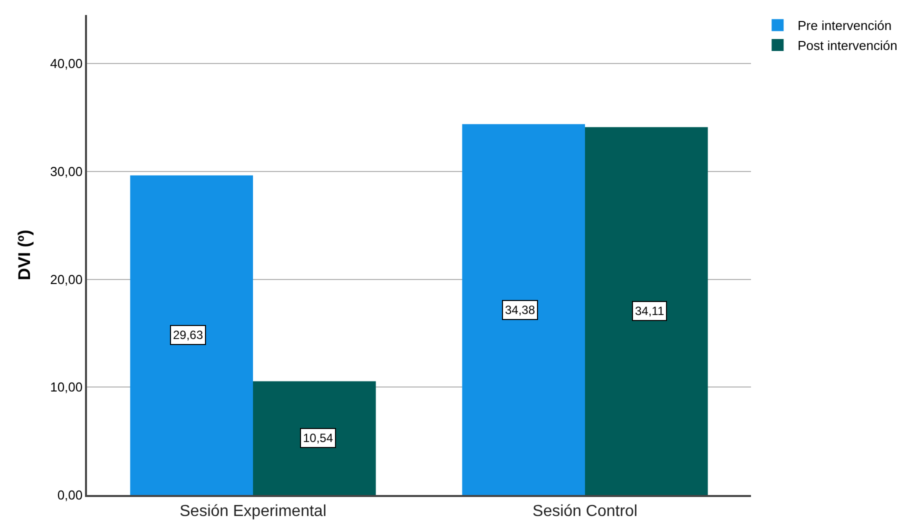  Describe the element at coordinates (24, 255) in the screenshot. I see `y-axis-title: DVI (º)` at that location.